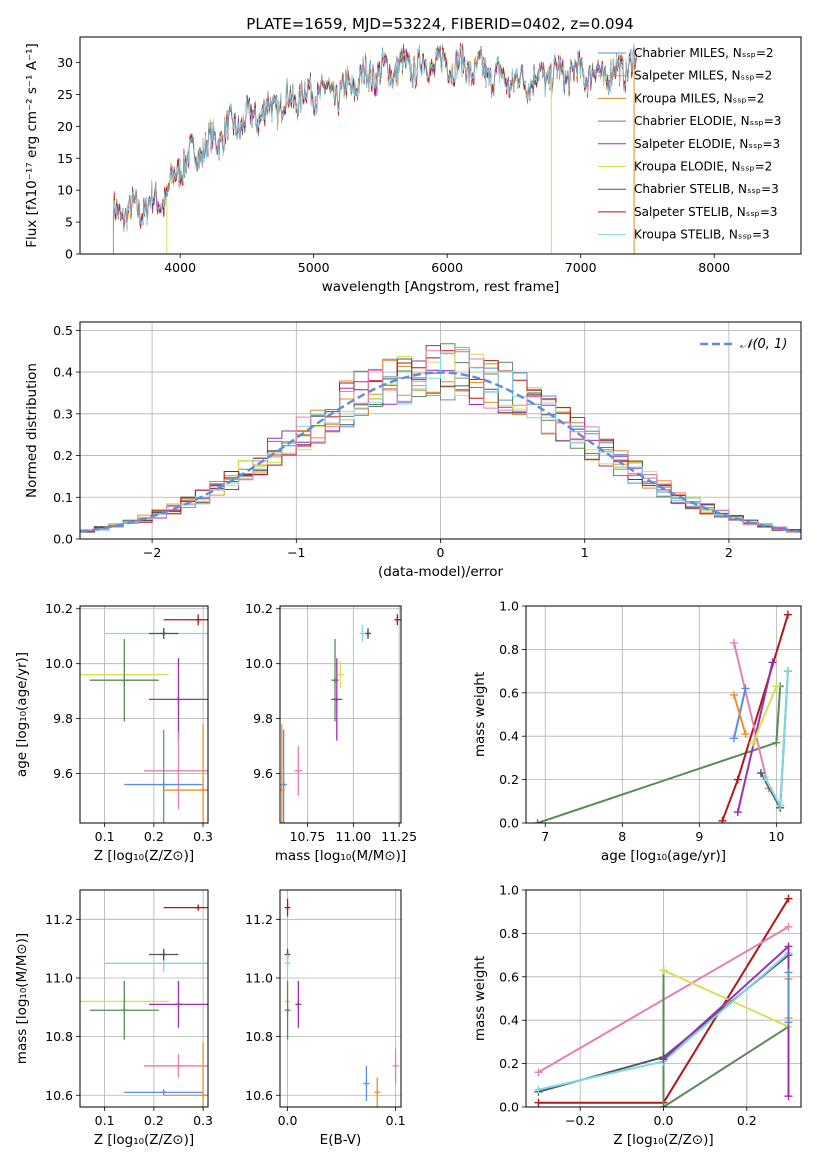  I want to click on y-axis-label: mass weight, so click(480, 998).